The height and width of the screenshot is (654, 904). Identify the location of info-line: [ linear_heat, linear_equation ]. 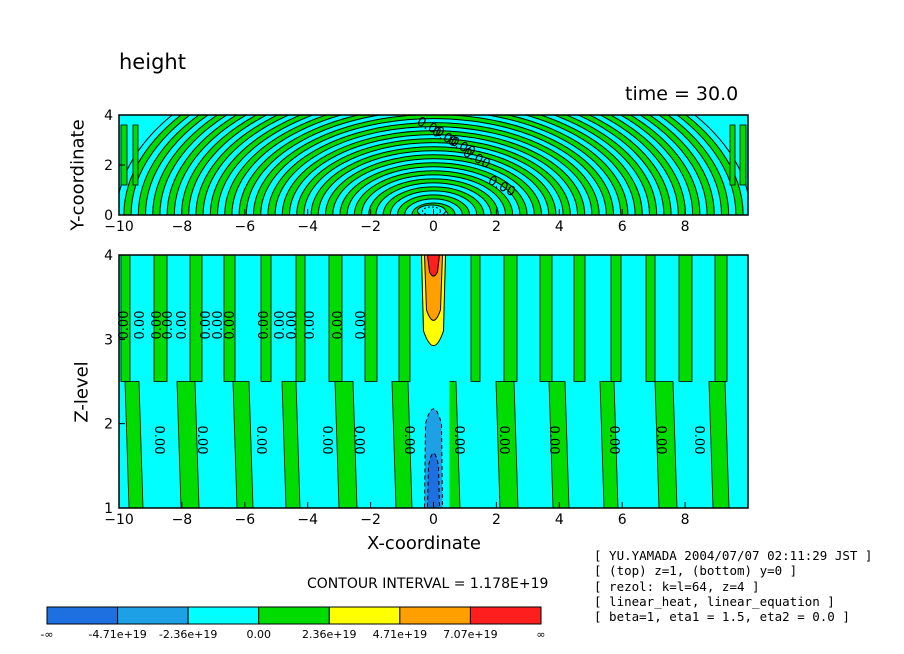
(714, 601).